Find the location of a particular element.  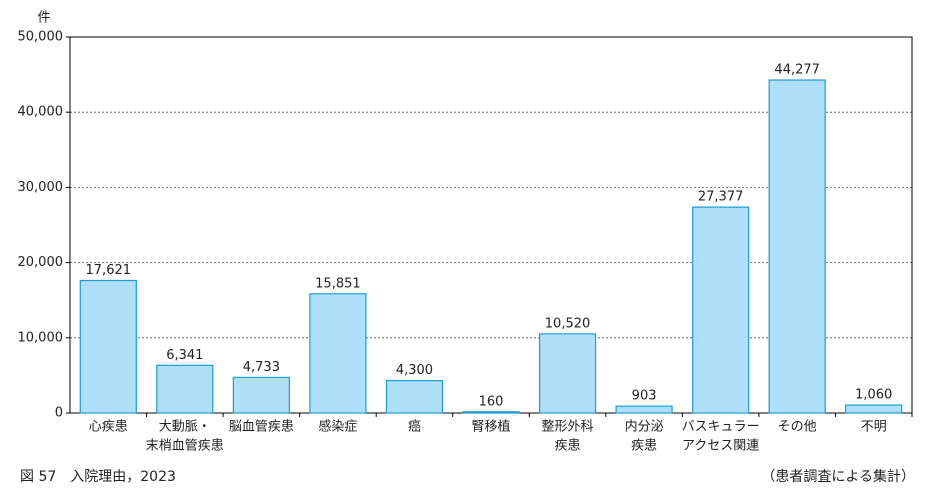

value-label: 4,733 is located at coordinates (261, 367).